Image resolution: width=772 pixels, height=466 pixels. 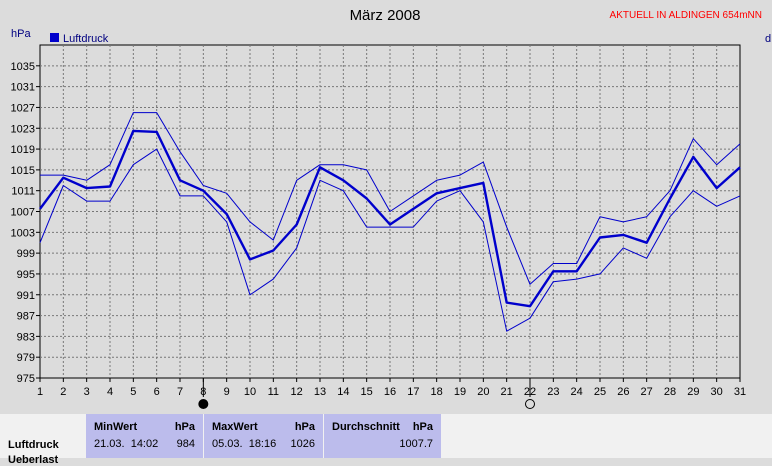 I want to click on avg-cell: Durchschnitt hPa 1007.7, so click(x=383, y=436).